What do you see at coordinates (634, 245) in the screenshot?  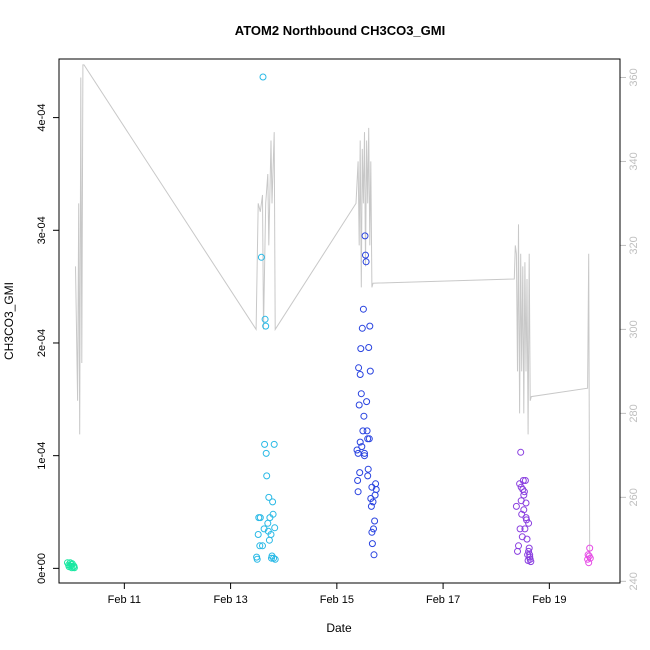 I see `y2-tick-label: 320` at bounding box center [634, 245].